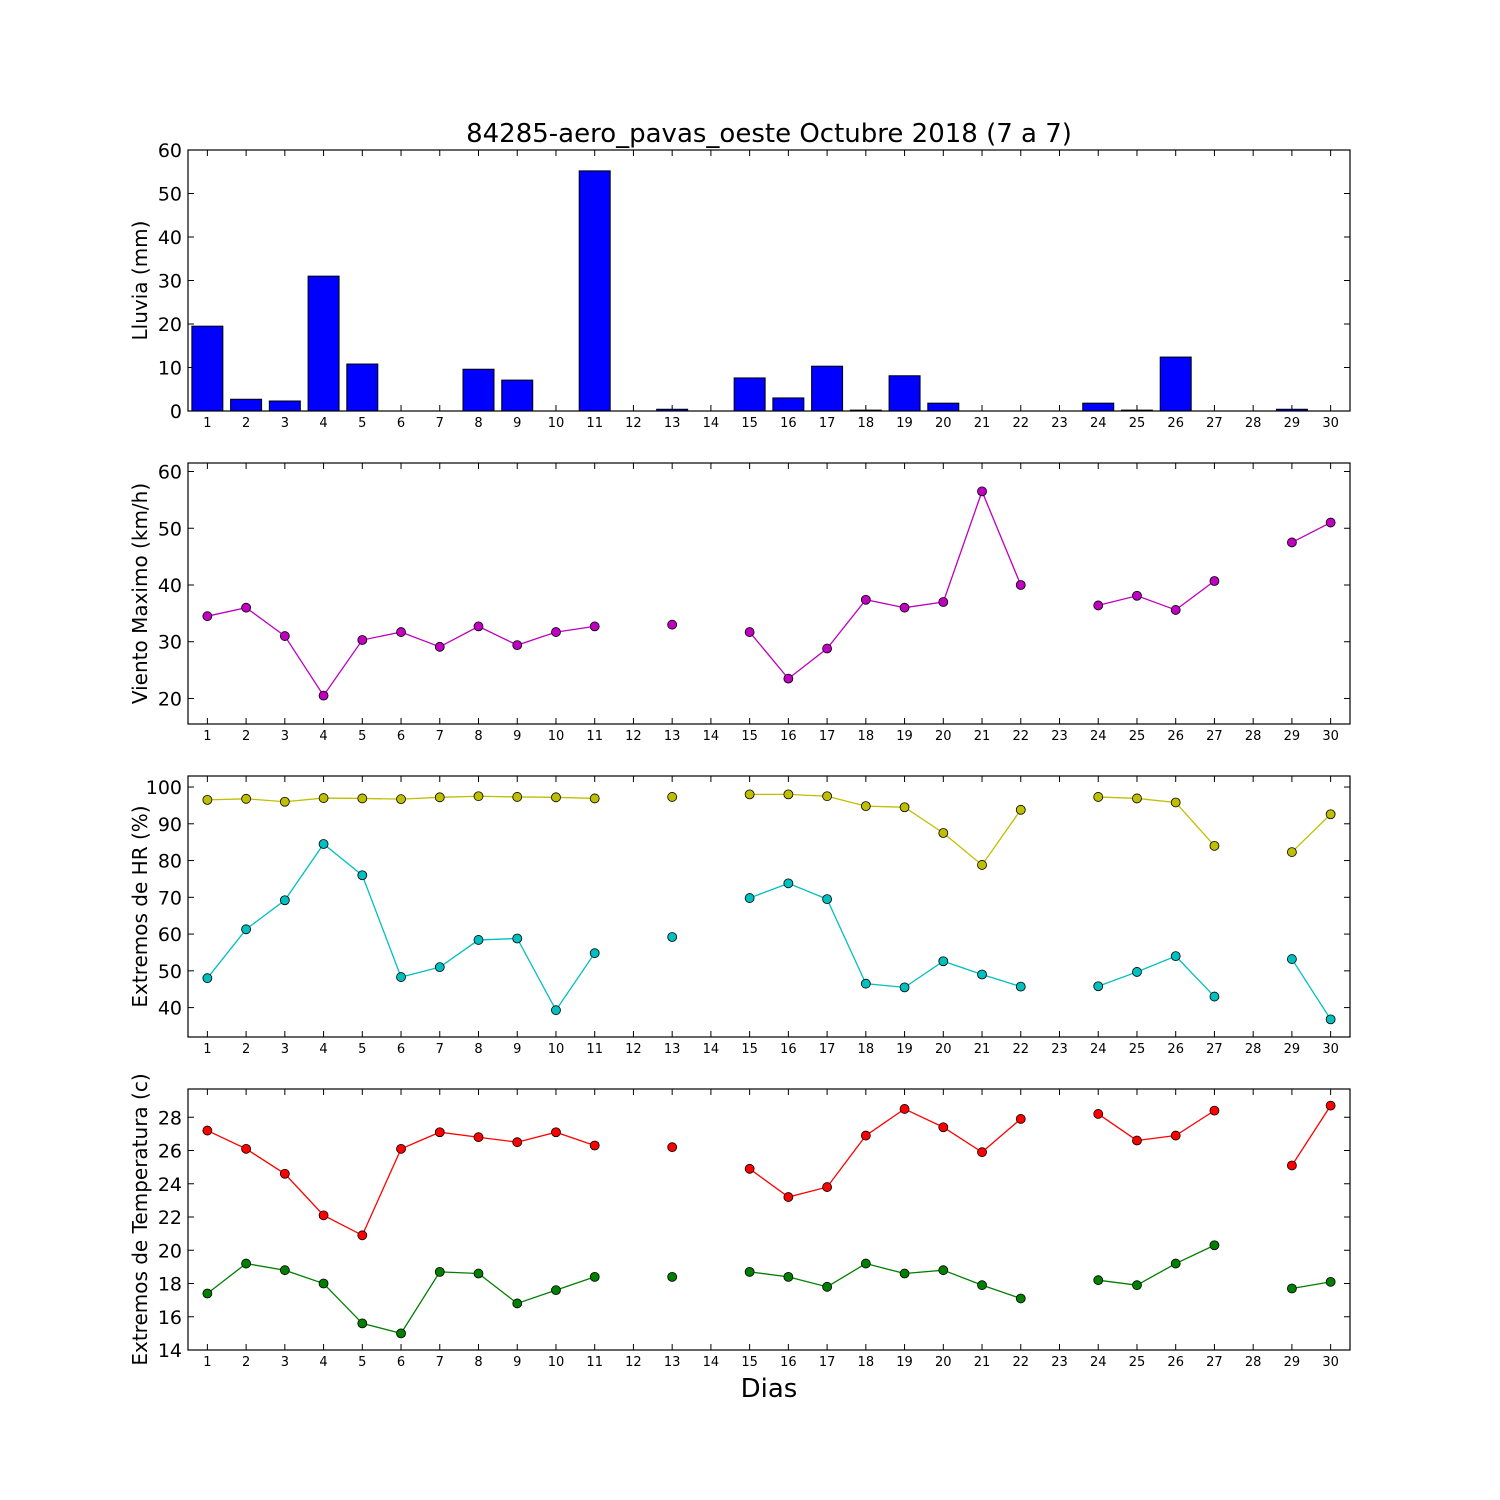  Describe the element at coordinates (1137, 1362) in the screenshot. I see `x-tick-label: 25` at that location.